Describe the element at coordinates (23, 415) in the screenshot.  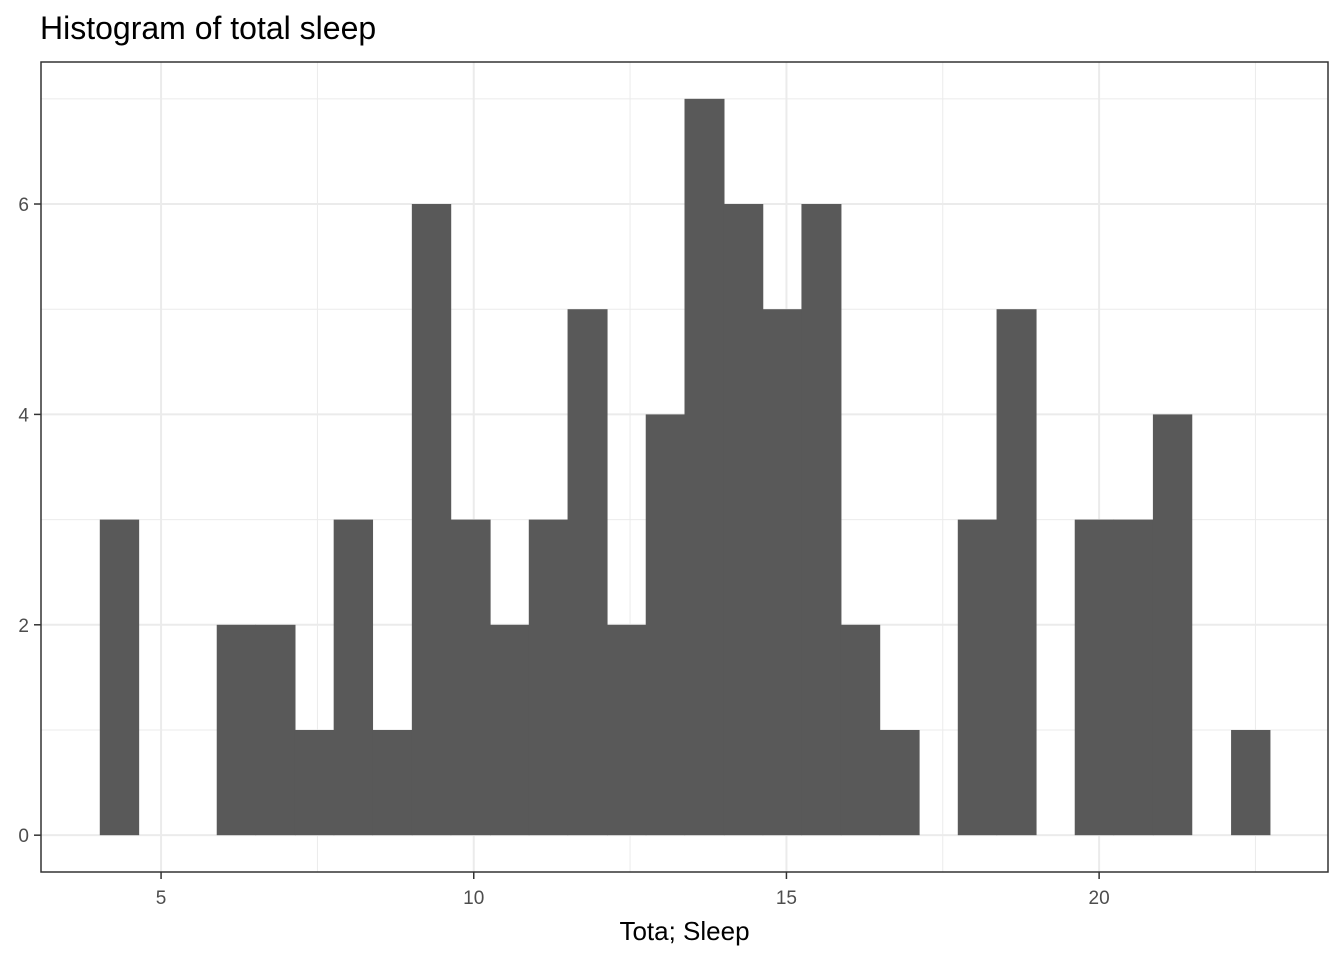
I see `y-tick-label: 4` at that location.